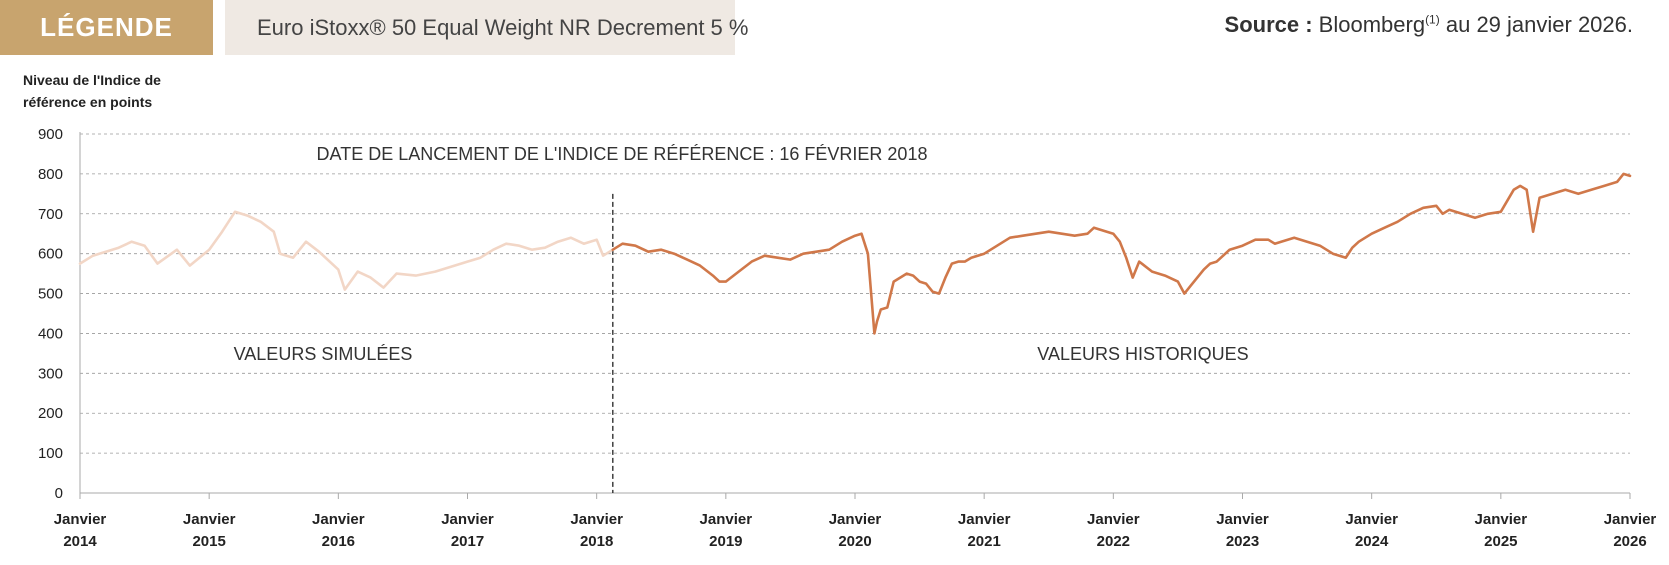 Image resolution: width=1669 pixels, height=565 pixels. What do you see at coordinates (323, 354) in the screenshot?
I see `simulated-annotation: VALEURS SIMULÉES` at bounding box center [323, 354].